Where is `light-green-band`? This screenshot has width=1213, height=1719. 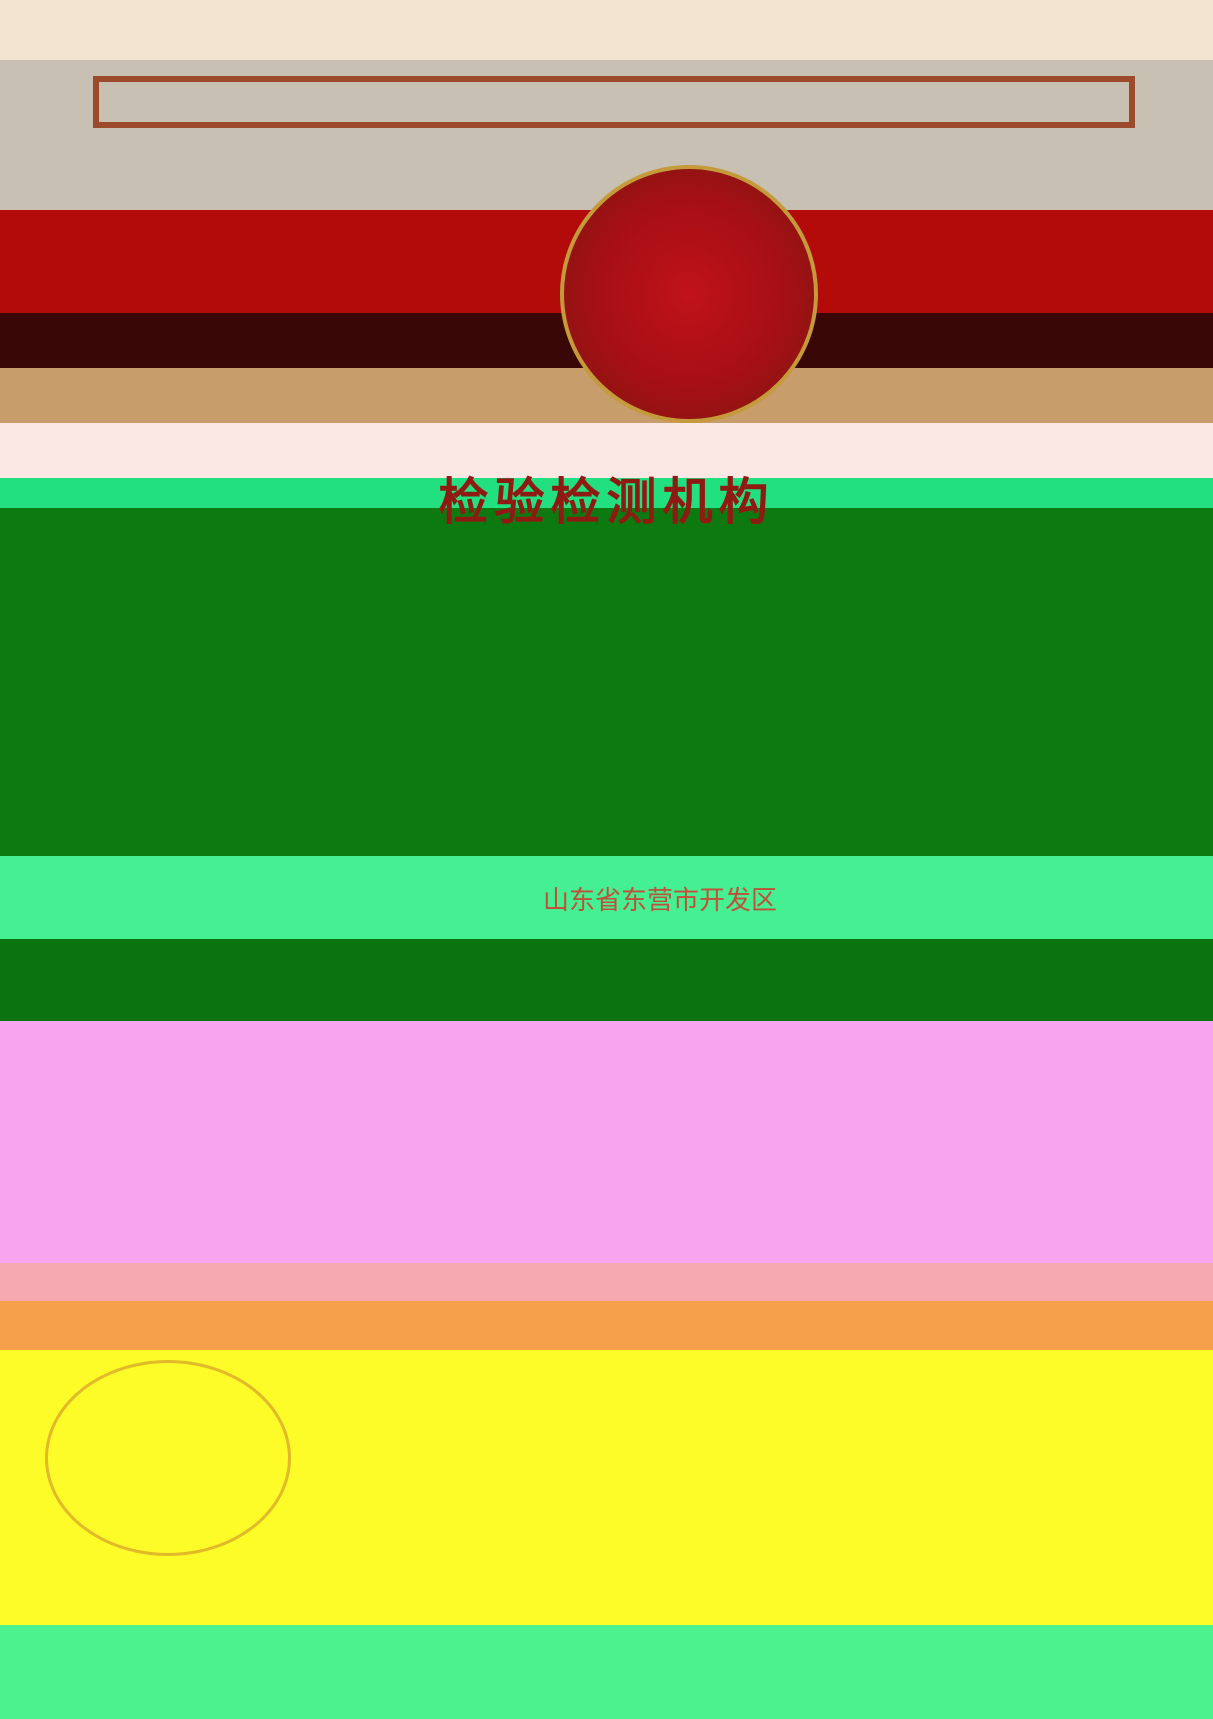
light-green-band is located at coordinates (606, 897).